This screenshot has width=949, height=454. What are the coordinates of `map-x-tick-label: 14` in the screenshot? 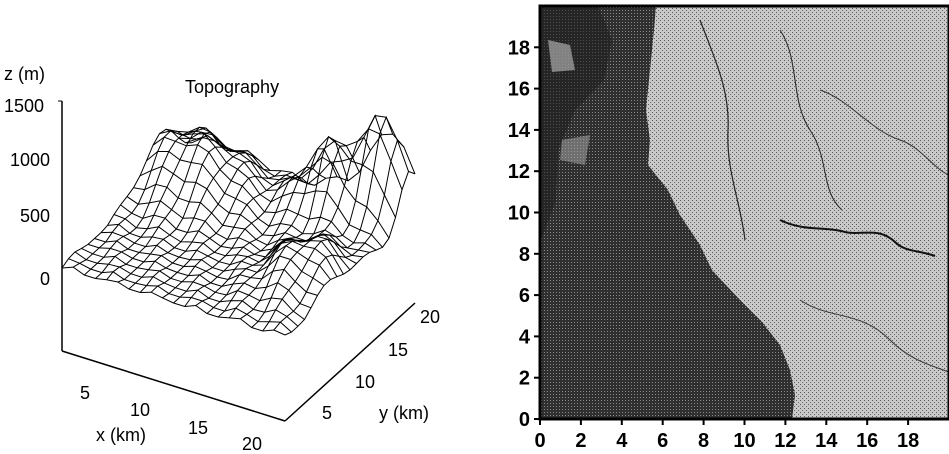 It's located at (826, 441).